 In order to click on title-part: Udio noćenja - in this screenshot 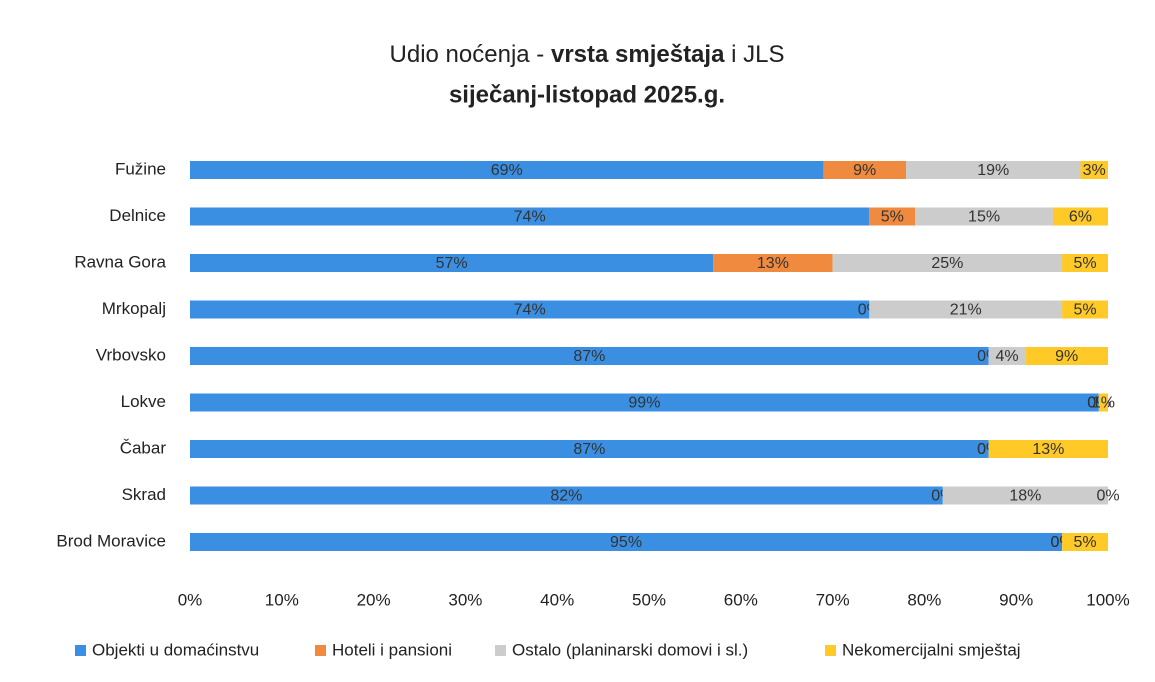, I will do `click(470, 54)`.